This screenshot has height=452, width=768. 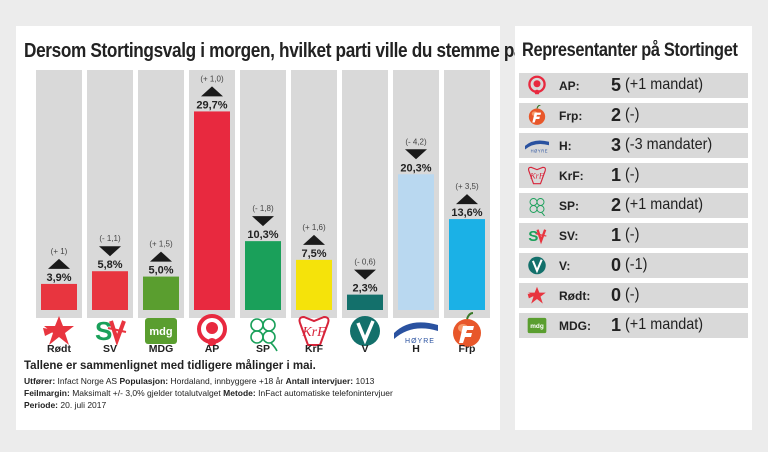 What do you see at coordinates (161, 349) in the screenshot?
I see `category-label: MDG` at bounding box center [161, 349].